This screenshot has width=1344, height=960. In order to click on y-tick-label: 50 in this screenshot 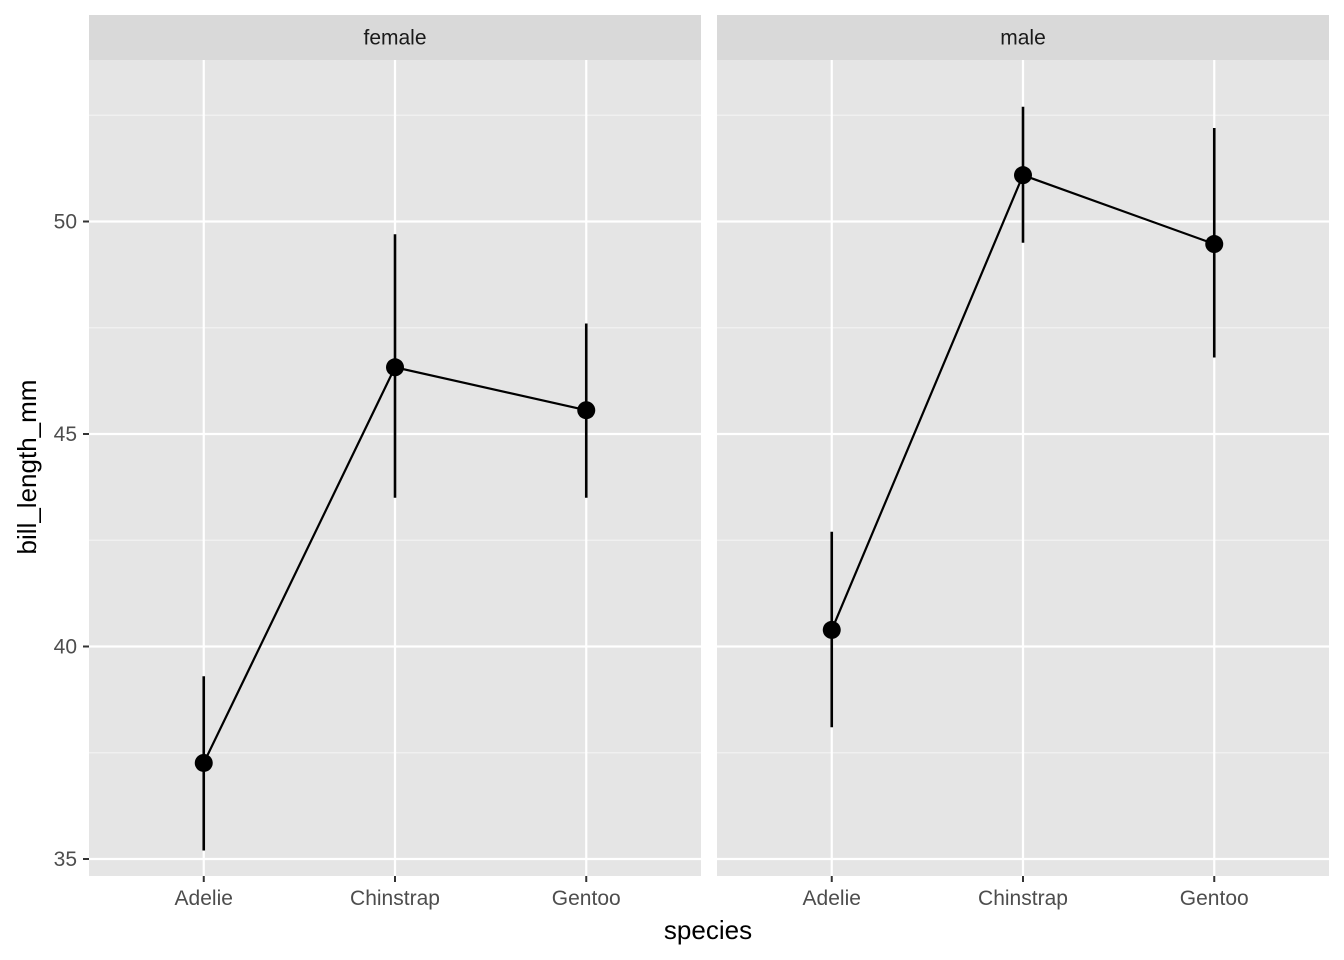, I will do `click(65, 222)`.